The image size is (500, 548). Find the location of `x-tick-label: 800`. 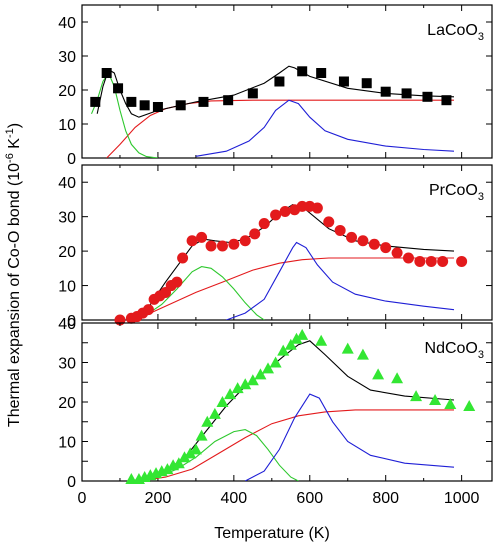

x-tick-label: 800 is located at coordinates (385, 498).